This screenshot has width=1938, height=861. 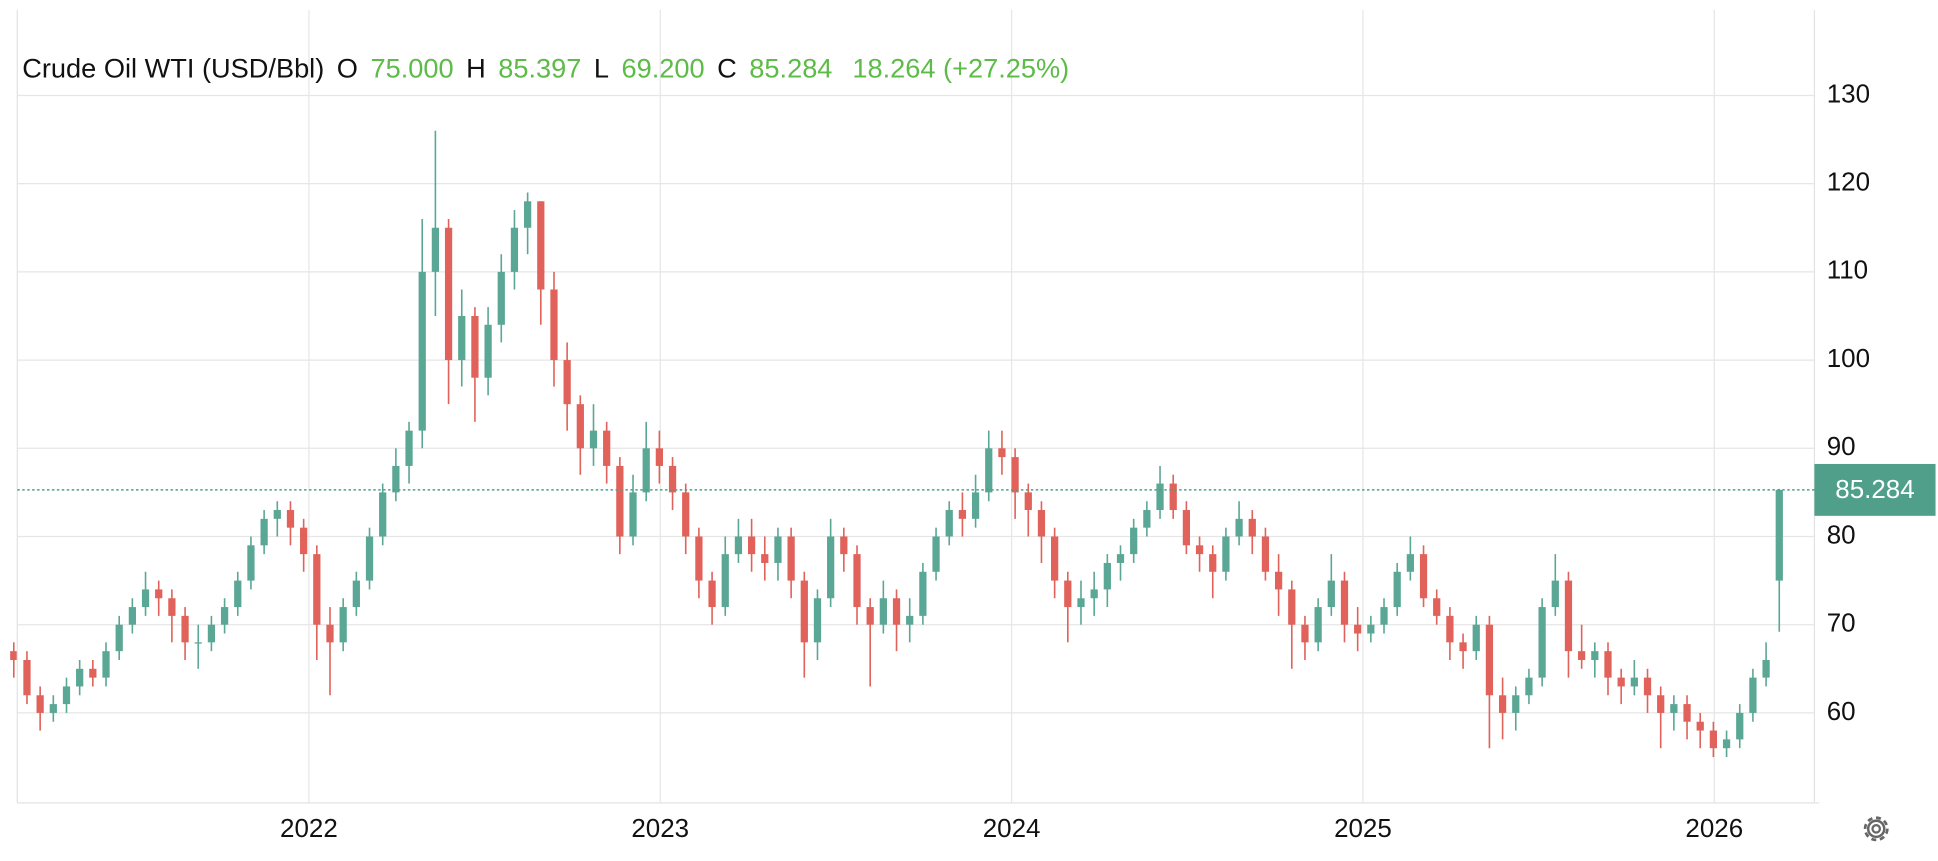 I want to click on open-value: 75.000, so click(x=411, y=68).